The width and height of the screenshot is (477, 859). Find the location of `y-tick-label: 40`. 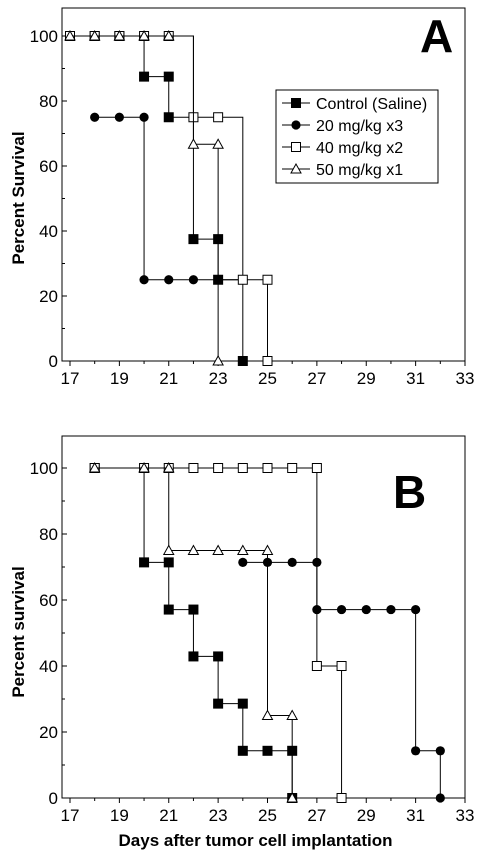

y-tick-label: 40 is located at coordinates (48, 666).